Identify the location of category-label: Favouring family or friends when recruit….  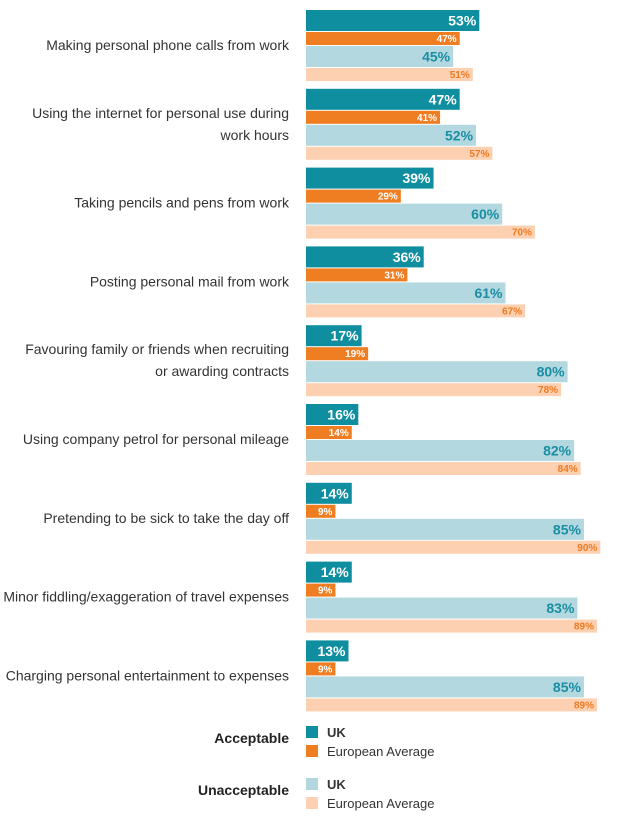
(157, 349).